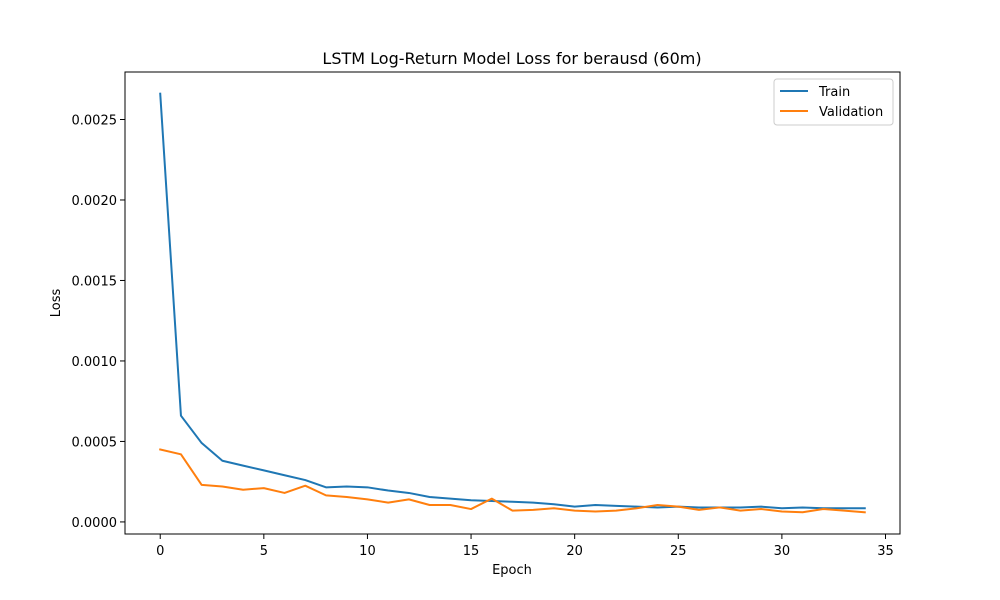 This screenshot has width=1000, height=600. I want to click on validation-series-line, so click(512, 481).